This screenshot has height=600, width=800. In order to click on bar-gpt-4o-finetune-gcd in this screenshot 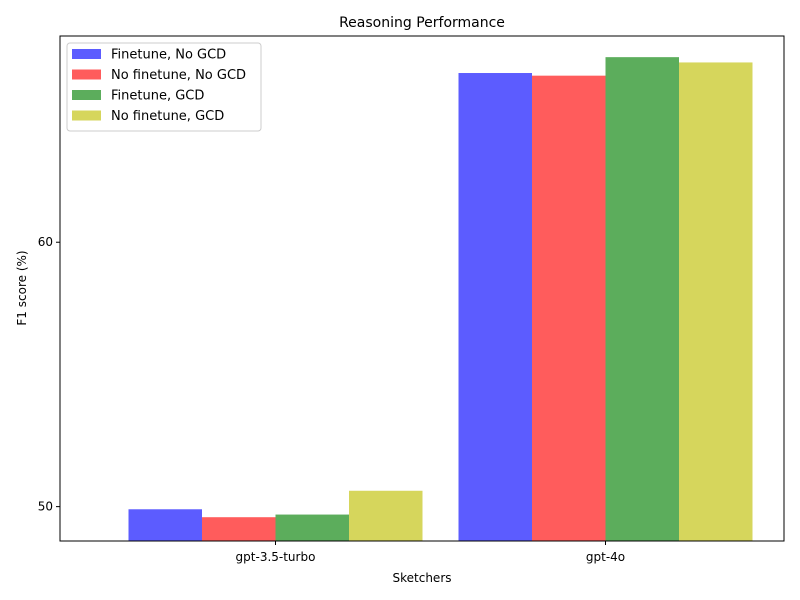, I will do `click(642, 299)`.